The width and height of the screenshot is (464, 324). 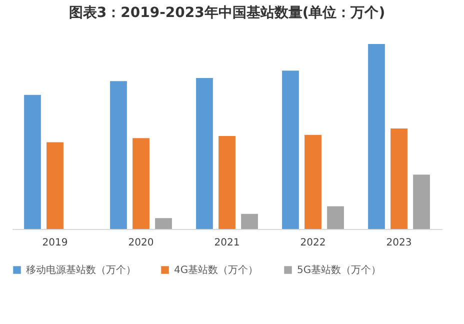 I want to click on x-tick-label: 2020, so click(x=141, y=243).